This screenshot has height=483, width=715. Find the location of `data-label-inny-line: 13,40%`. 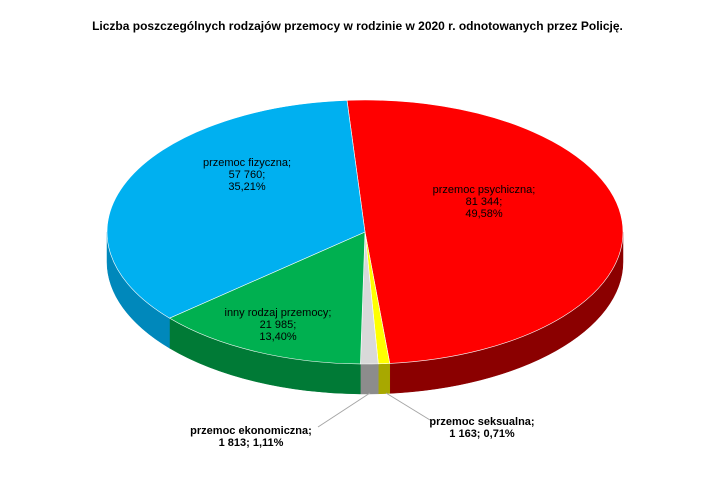

data-label-inny-line: 13,40% is located at coordinates (278, 337).